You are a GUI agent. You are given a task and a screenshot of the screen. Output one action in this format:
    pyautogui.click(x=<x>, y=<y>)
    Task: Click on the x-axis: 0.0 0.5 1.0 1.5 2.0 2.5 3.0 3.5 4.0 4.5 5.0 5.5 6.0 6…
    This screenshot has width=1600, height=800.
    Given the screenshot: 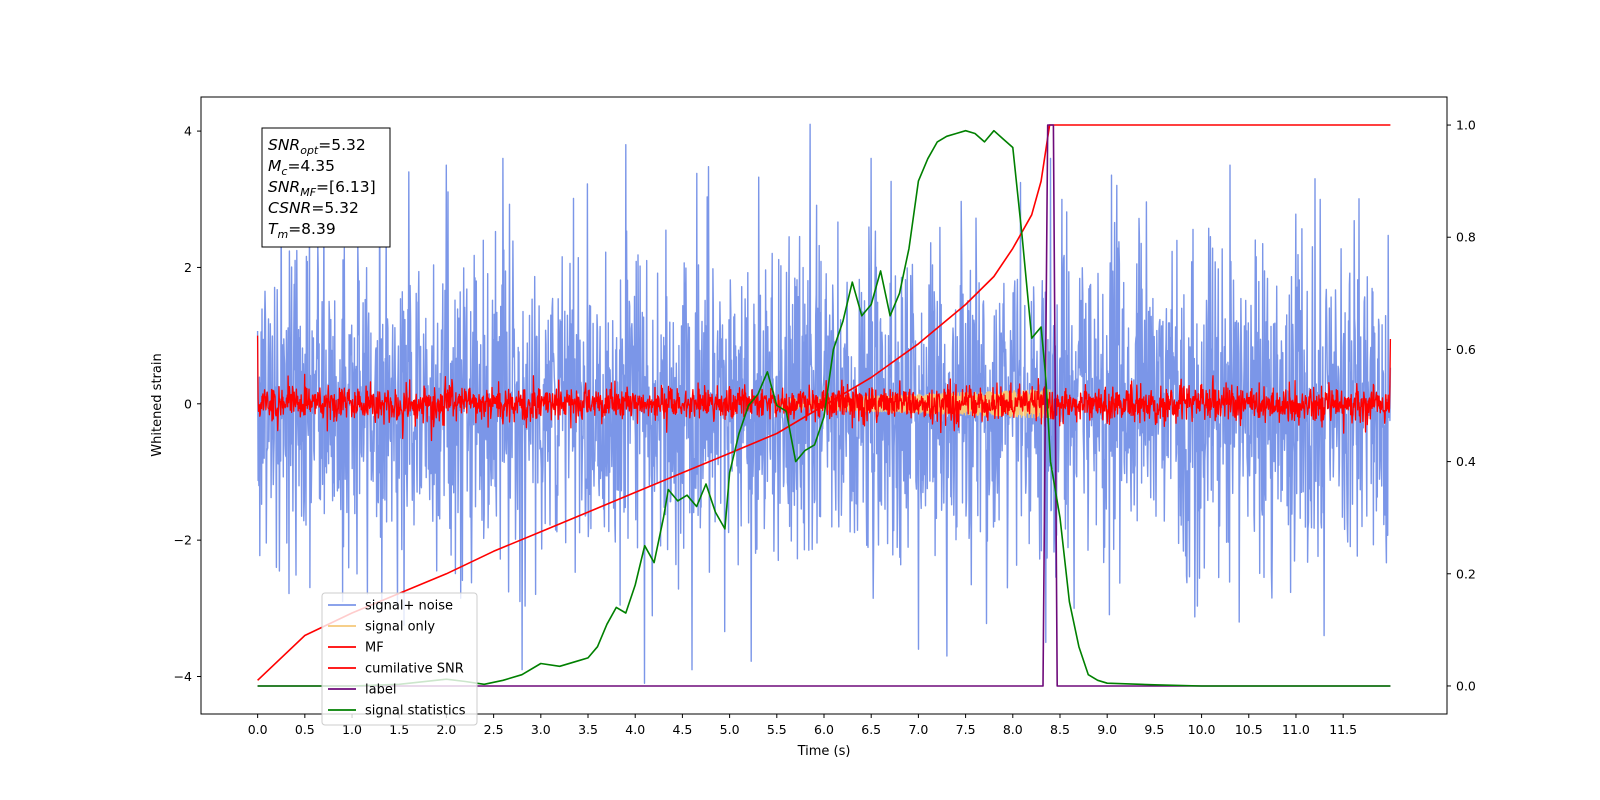 What is the action you would take?
    pyautogui.click(x=802, y=725)
    